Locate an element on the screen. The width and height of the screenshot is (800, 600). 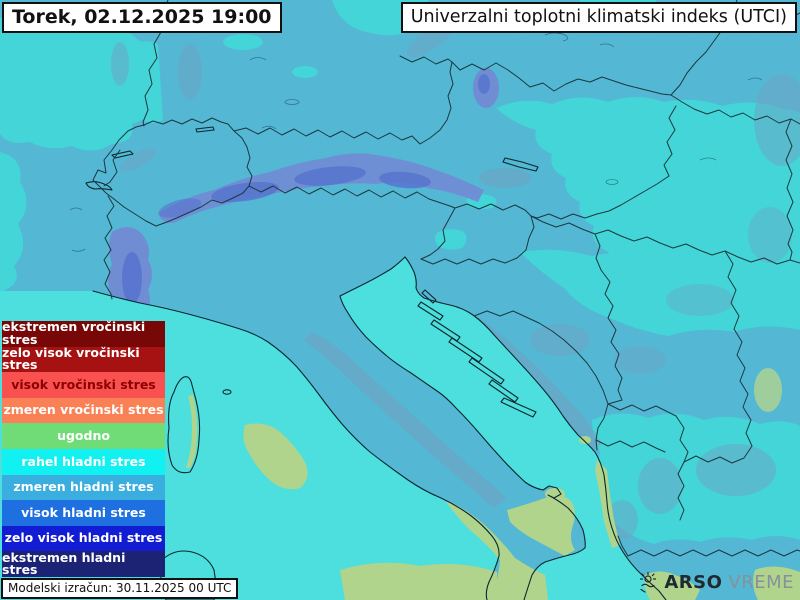
legend-item-8: visok hladni stres is located at coordinates (83, 513).